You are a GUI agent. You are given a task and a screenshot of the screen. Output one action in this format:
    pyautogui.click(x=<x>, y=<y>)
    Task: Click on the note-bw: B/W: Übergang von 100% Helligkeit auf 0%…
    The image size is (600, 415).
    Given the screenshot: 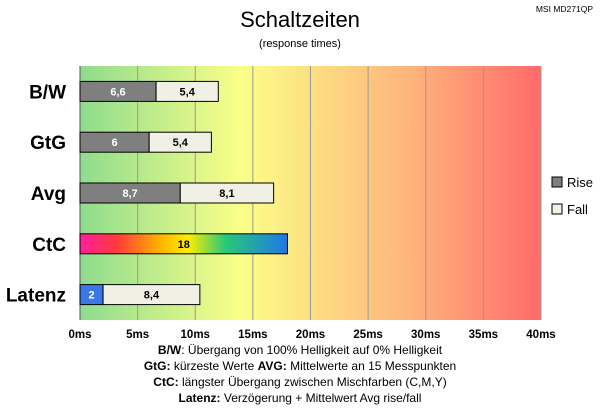 What is the action you would take?
    pyautogui.click(x=300, y=350)
    